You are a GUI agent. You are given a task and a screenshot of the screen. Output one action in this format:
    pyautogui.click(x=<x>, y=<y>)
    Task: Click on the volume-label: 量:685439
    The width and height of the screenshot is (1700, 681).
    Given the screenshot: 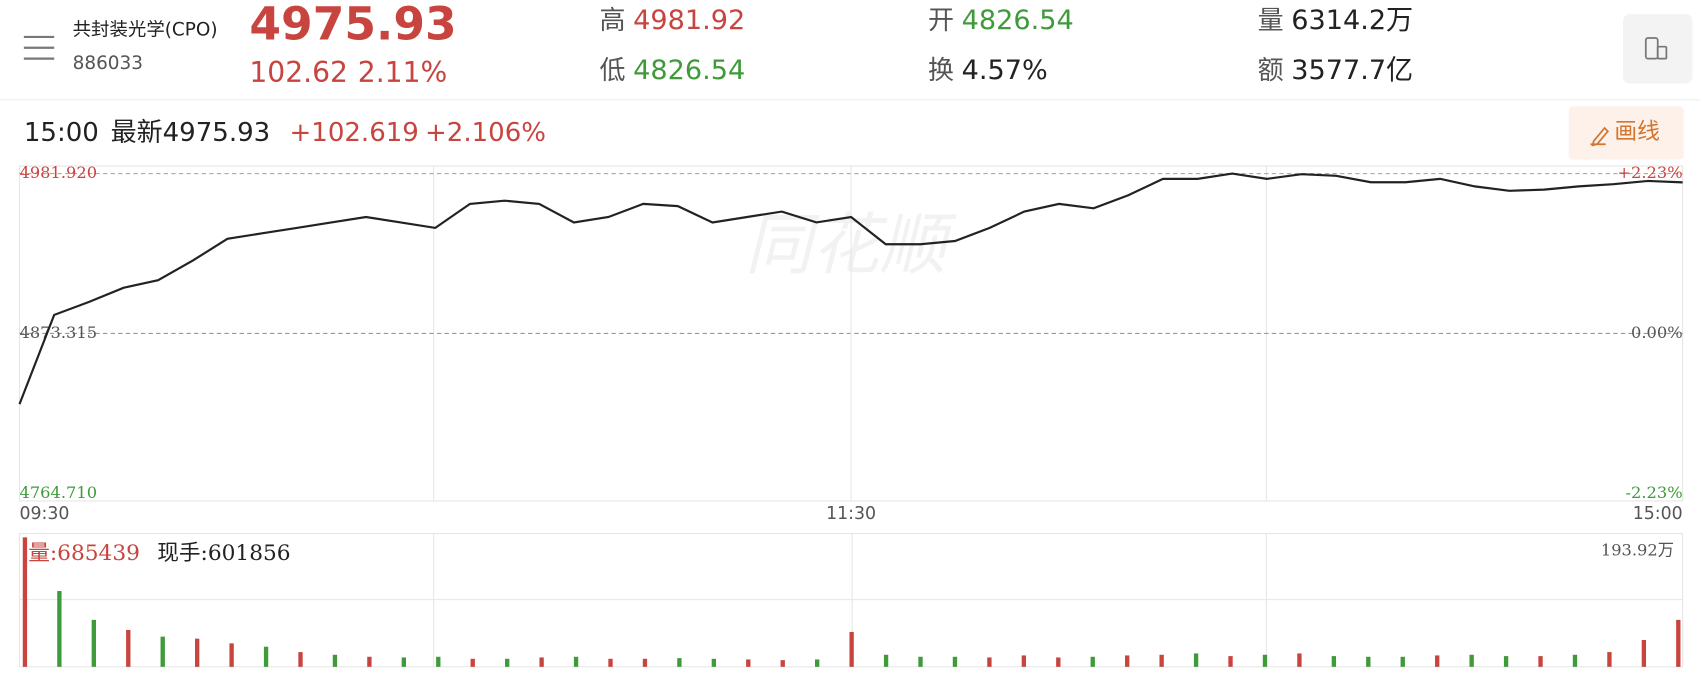 What is the action you would take?
    pyautogui.click(x=84, y=553)
    